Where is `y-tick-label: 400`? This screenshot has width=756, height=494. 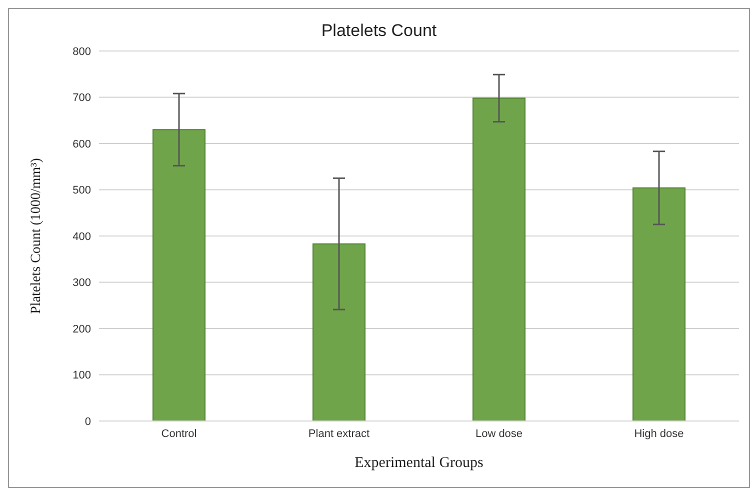
y-tick-label: 400 is located at coordinates (81, 236).